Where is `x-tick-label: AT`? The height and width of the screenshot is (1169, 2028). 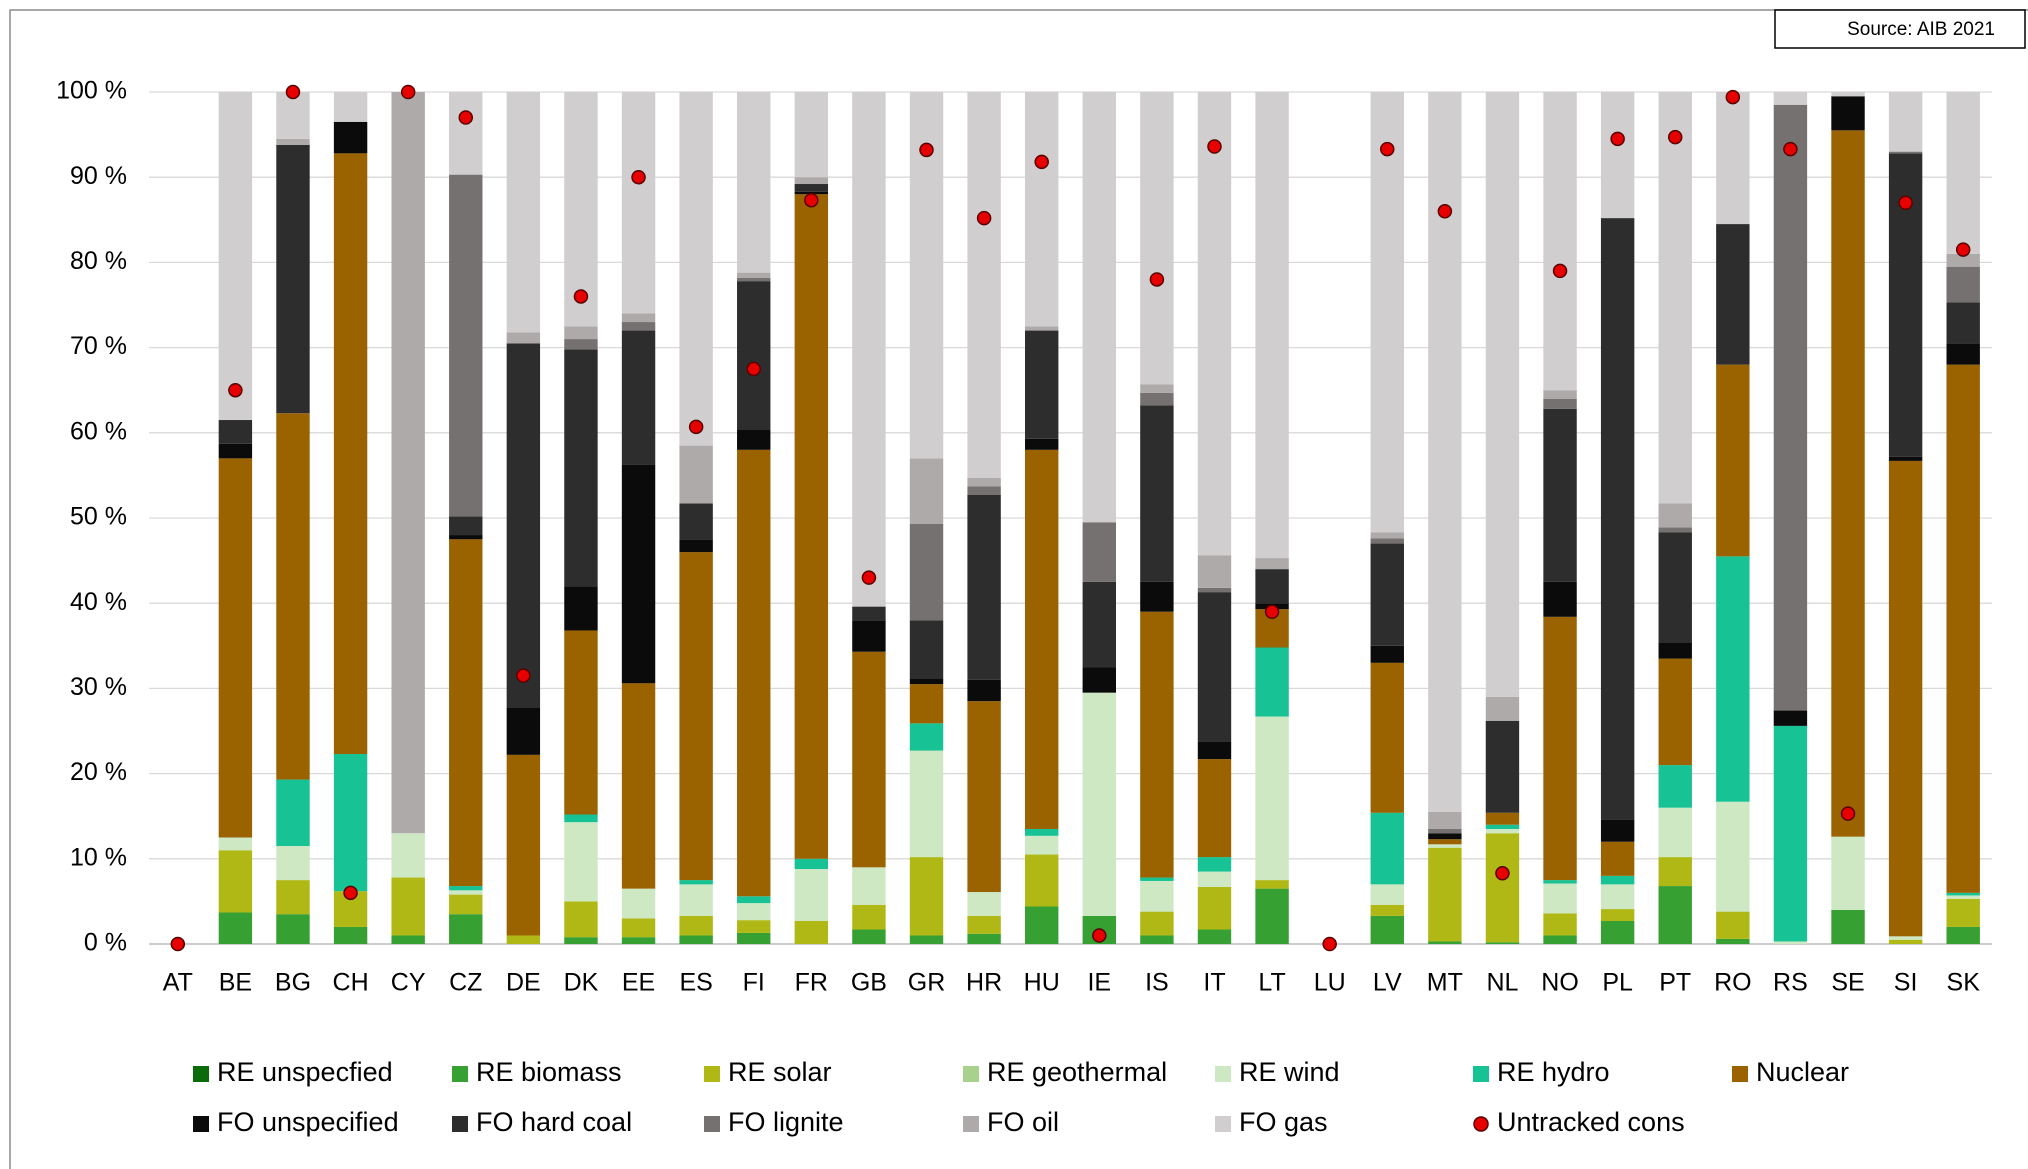
x-tick-label: AT is located at coordinates (178, 983).